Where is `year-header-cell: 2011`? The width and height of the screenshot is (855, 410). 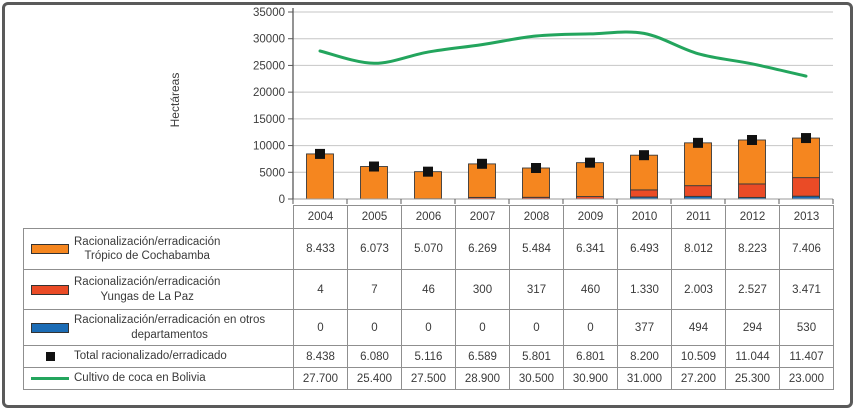 year-header-cell: 2011 is located at coordinates (698, 217).